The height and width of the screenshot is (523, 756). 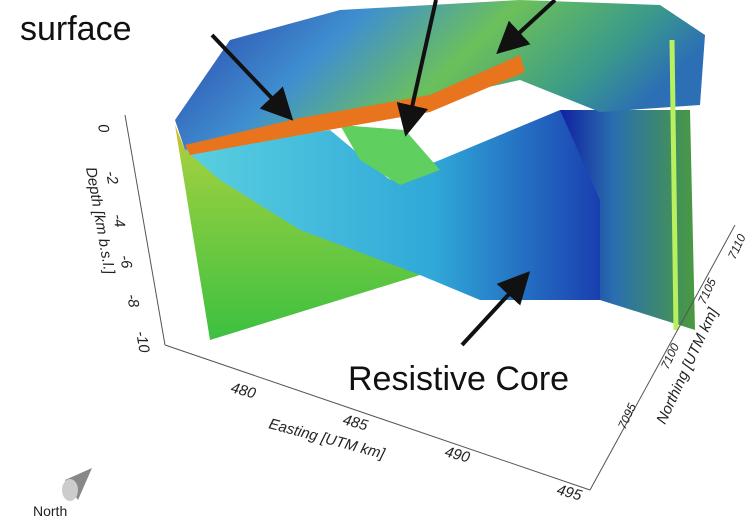 What do you see at coordinates (457, 454) in the screenshot?
I see `tick-label: 490` at bounding box center [457, 454].